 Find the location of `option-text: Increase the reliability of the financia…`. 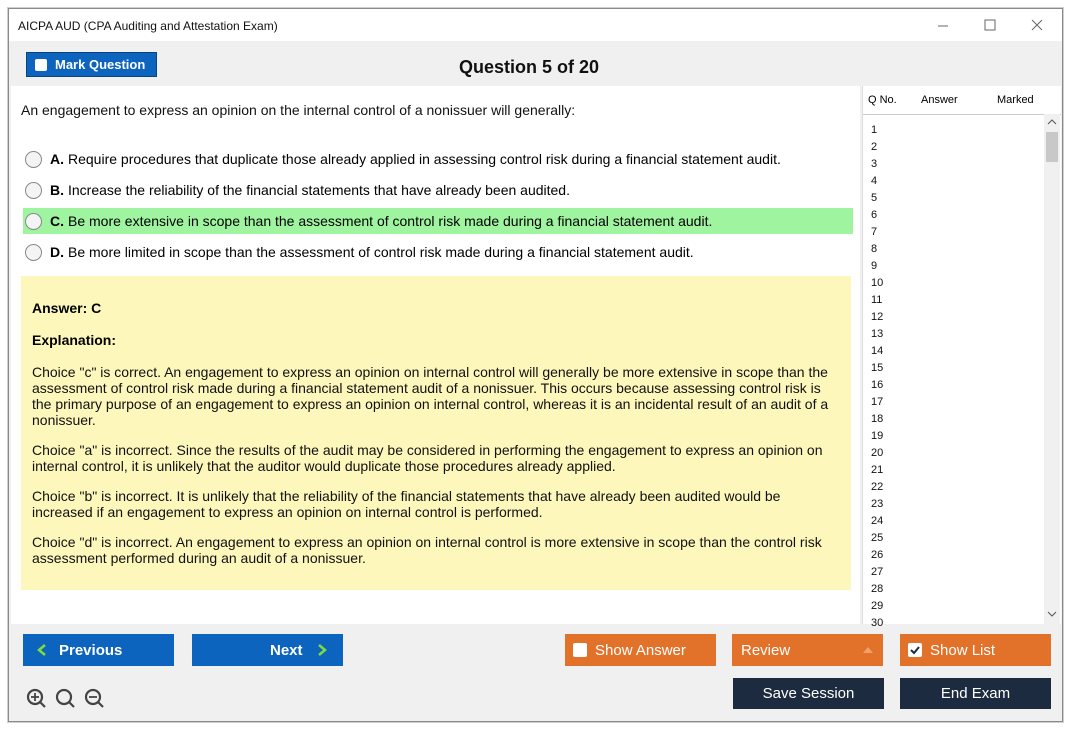

option-text: Increase the reliability of the financia… is located at coordinates (319, 190).